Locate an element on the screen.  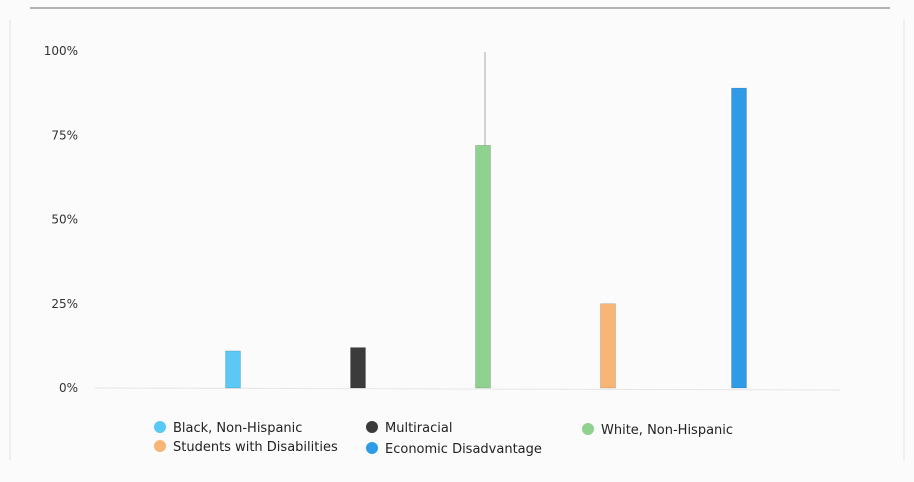
legend-label-4: Students with Disabilities is located at coordinates (255, 447).